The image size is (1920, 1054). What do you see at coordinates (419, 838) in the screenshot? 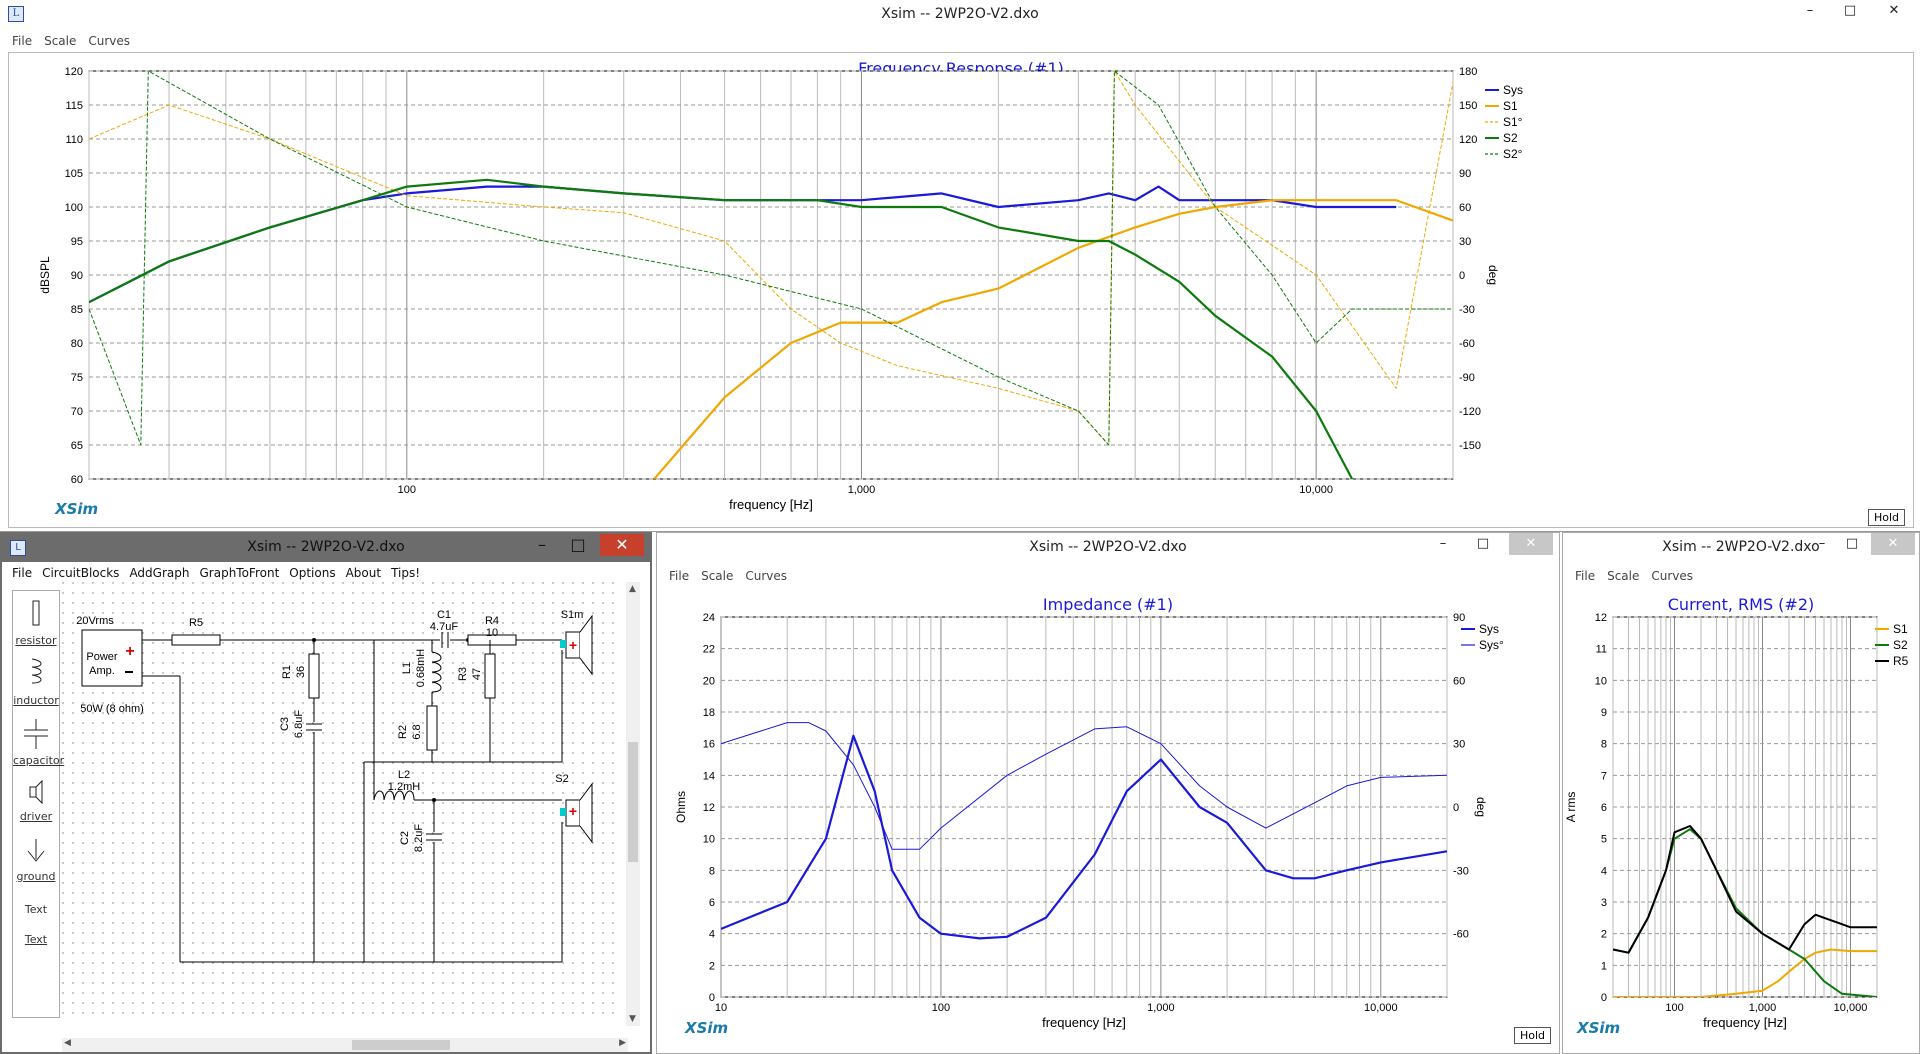
I see `c2-value: 8.2uF` at bounding box center [419, 838].